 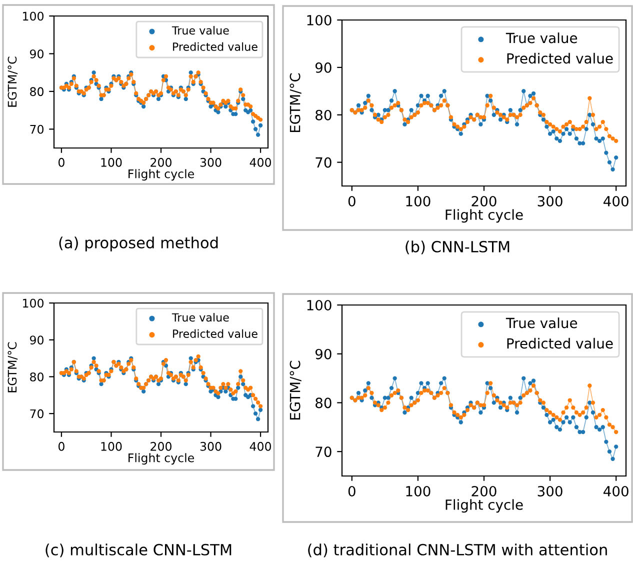 What do you see at coordinates (458, 247) in the screenshot?
I see `text: (b) CNN-LSTM` at bounding box center [458, 247].